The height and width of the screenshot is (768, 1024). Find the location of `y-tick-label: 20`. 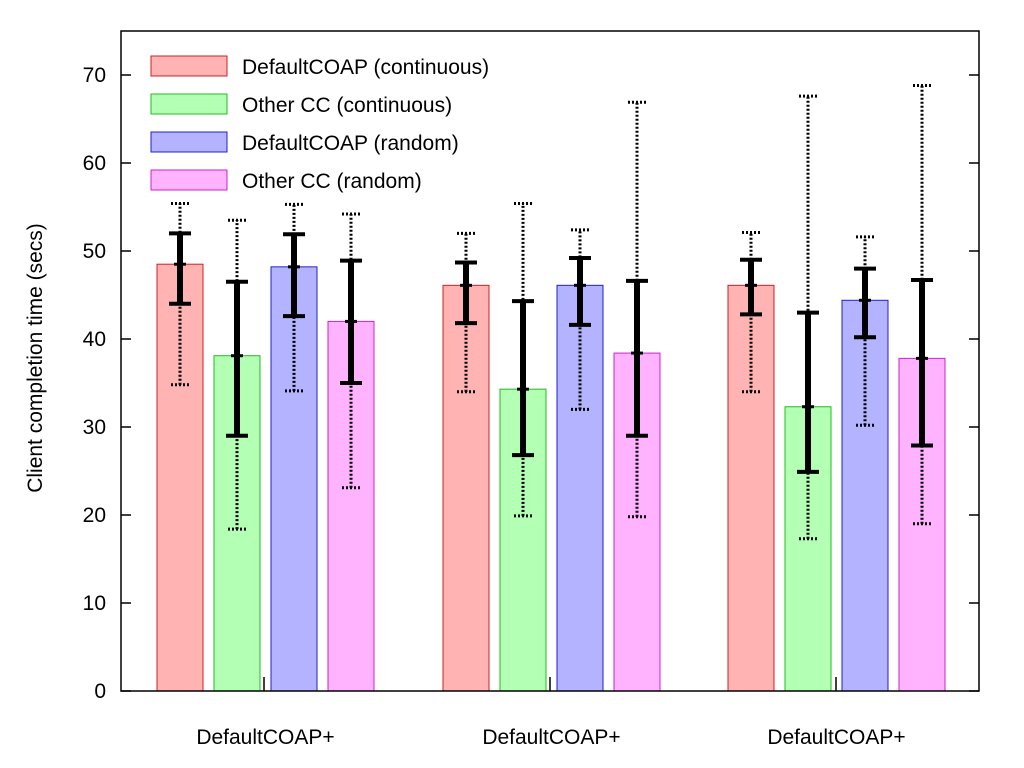

y-tick-label: 20 is located at coordinates (94, 515).